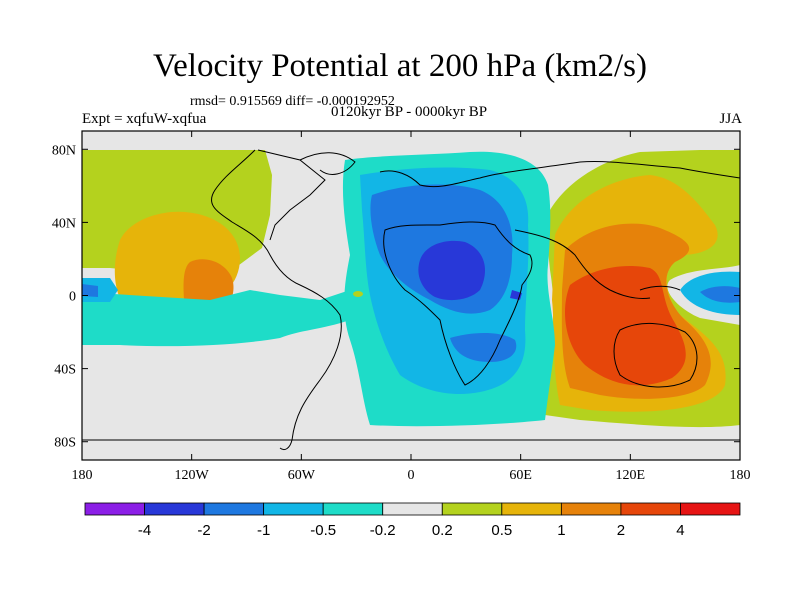  What do you see at coordinates (400, 66) in the screenshot?
I see `chart-title: Velocity Potential at 200 hPa (km2/s)` at bounding box center [400, 66].